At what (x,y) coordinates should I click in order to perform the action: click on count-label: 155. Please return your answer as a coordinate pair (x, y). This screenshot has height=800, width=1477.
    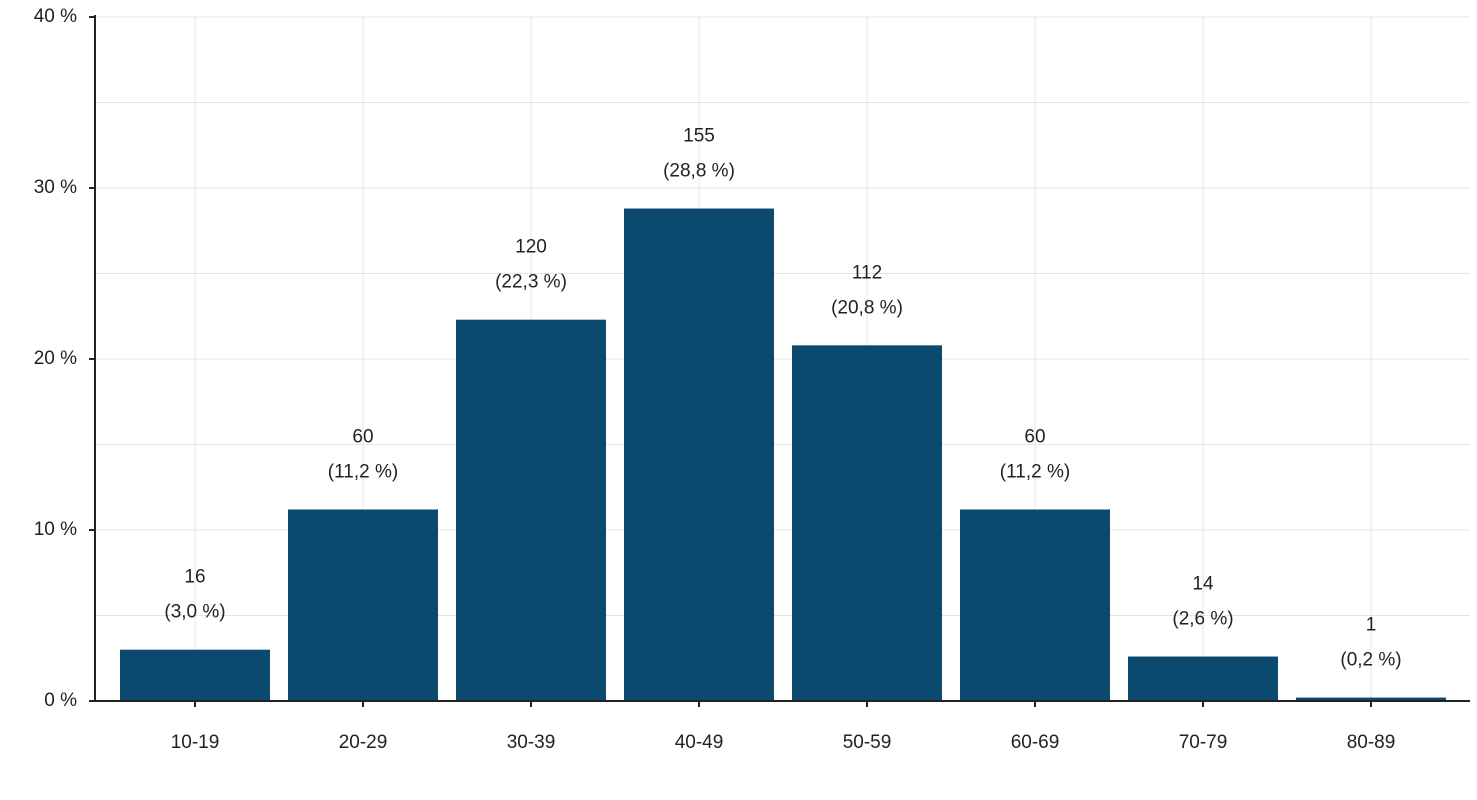
    Looking at the image, I should click on (699, 136).